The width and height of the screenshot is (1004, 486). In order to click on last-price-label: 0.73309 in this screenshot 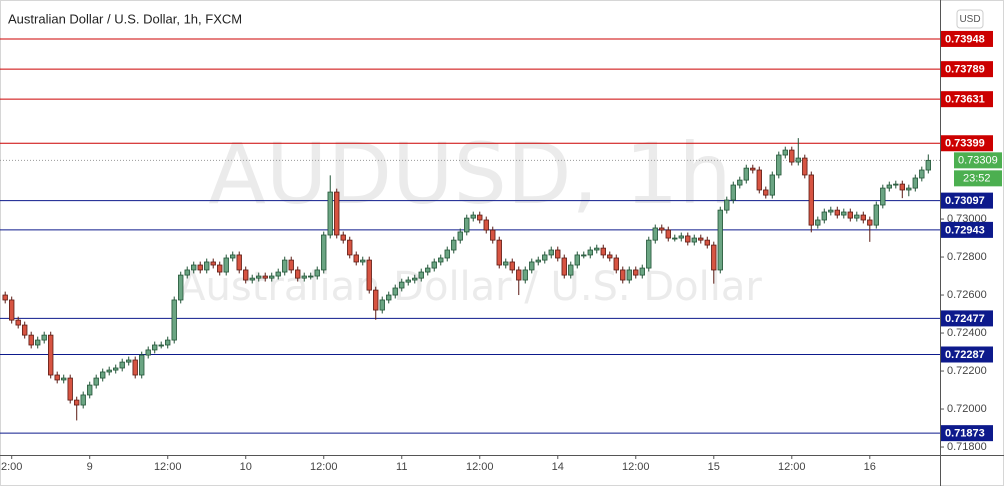, I will do `click(978, 161)`.